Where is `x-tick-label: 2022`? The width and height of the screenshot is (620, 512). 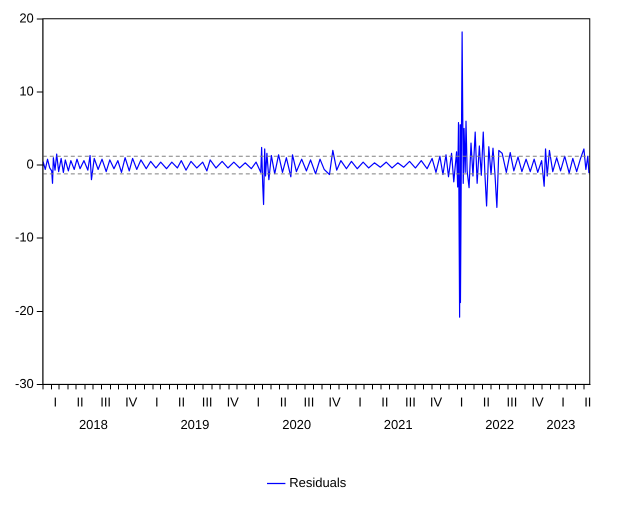 x-tick-label: 2022 is located at coordinates (499, 424).